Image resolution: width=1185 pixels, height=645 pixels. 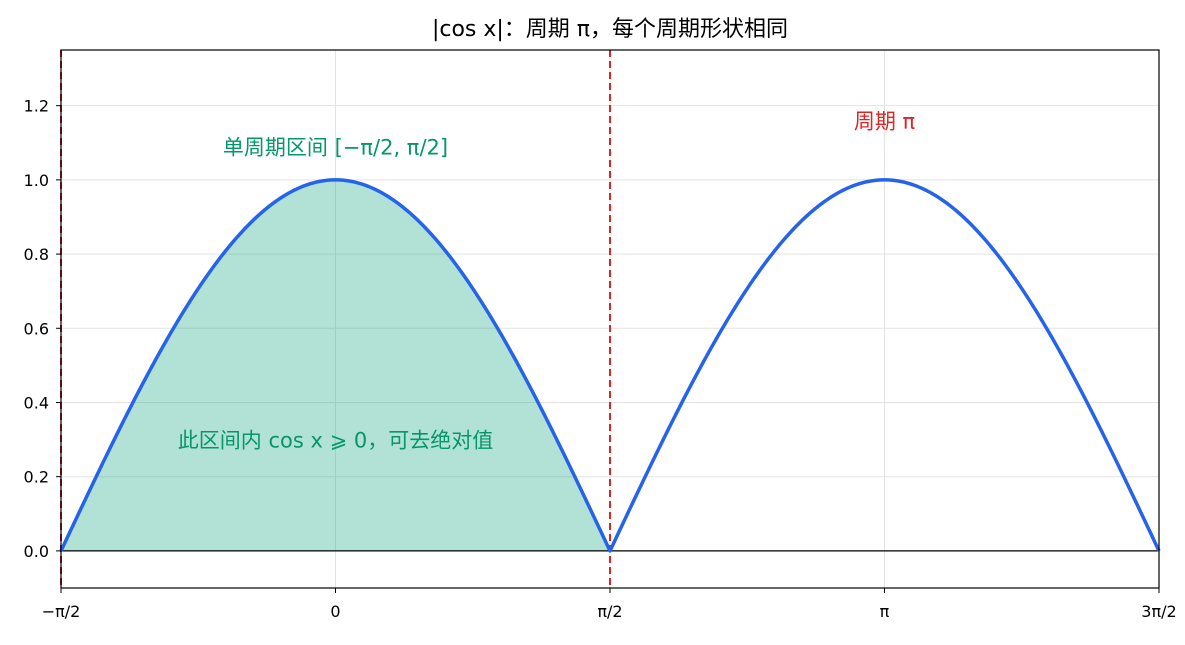 I want to click on annotation-label: 周期 π, so click(x=885, y=121).